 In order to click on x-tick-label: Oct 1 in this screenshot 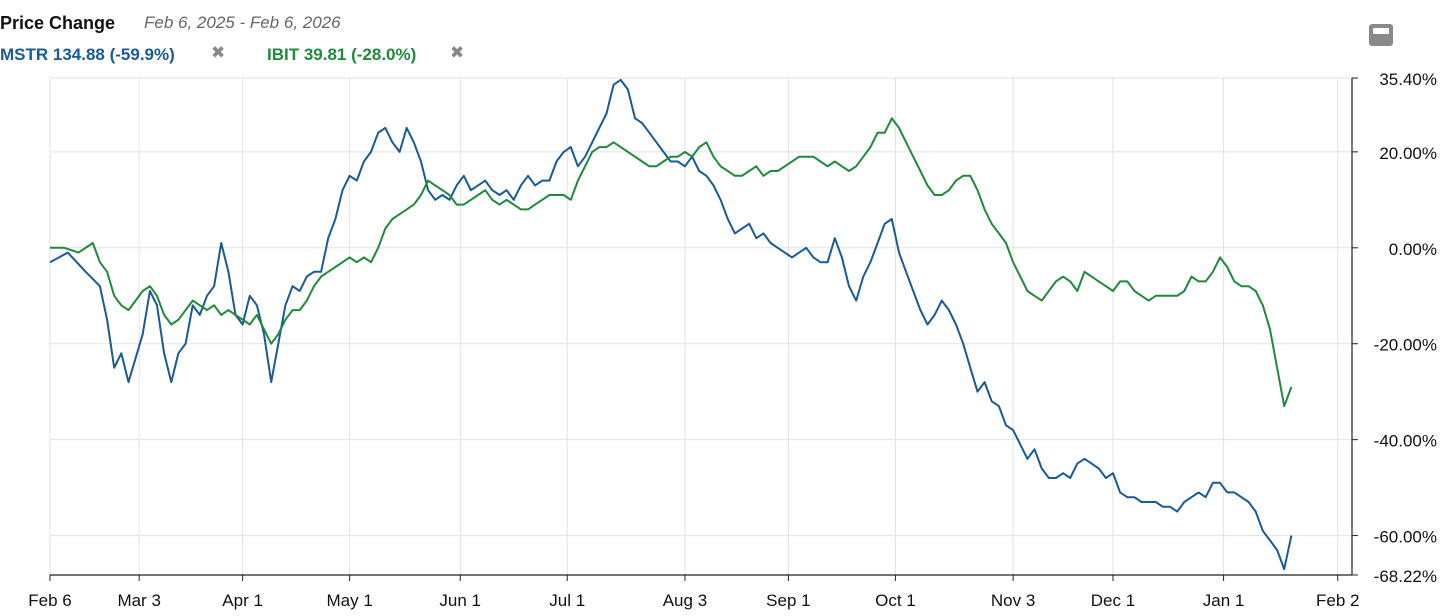, I will do `click(895, 600)`.